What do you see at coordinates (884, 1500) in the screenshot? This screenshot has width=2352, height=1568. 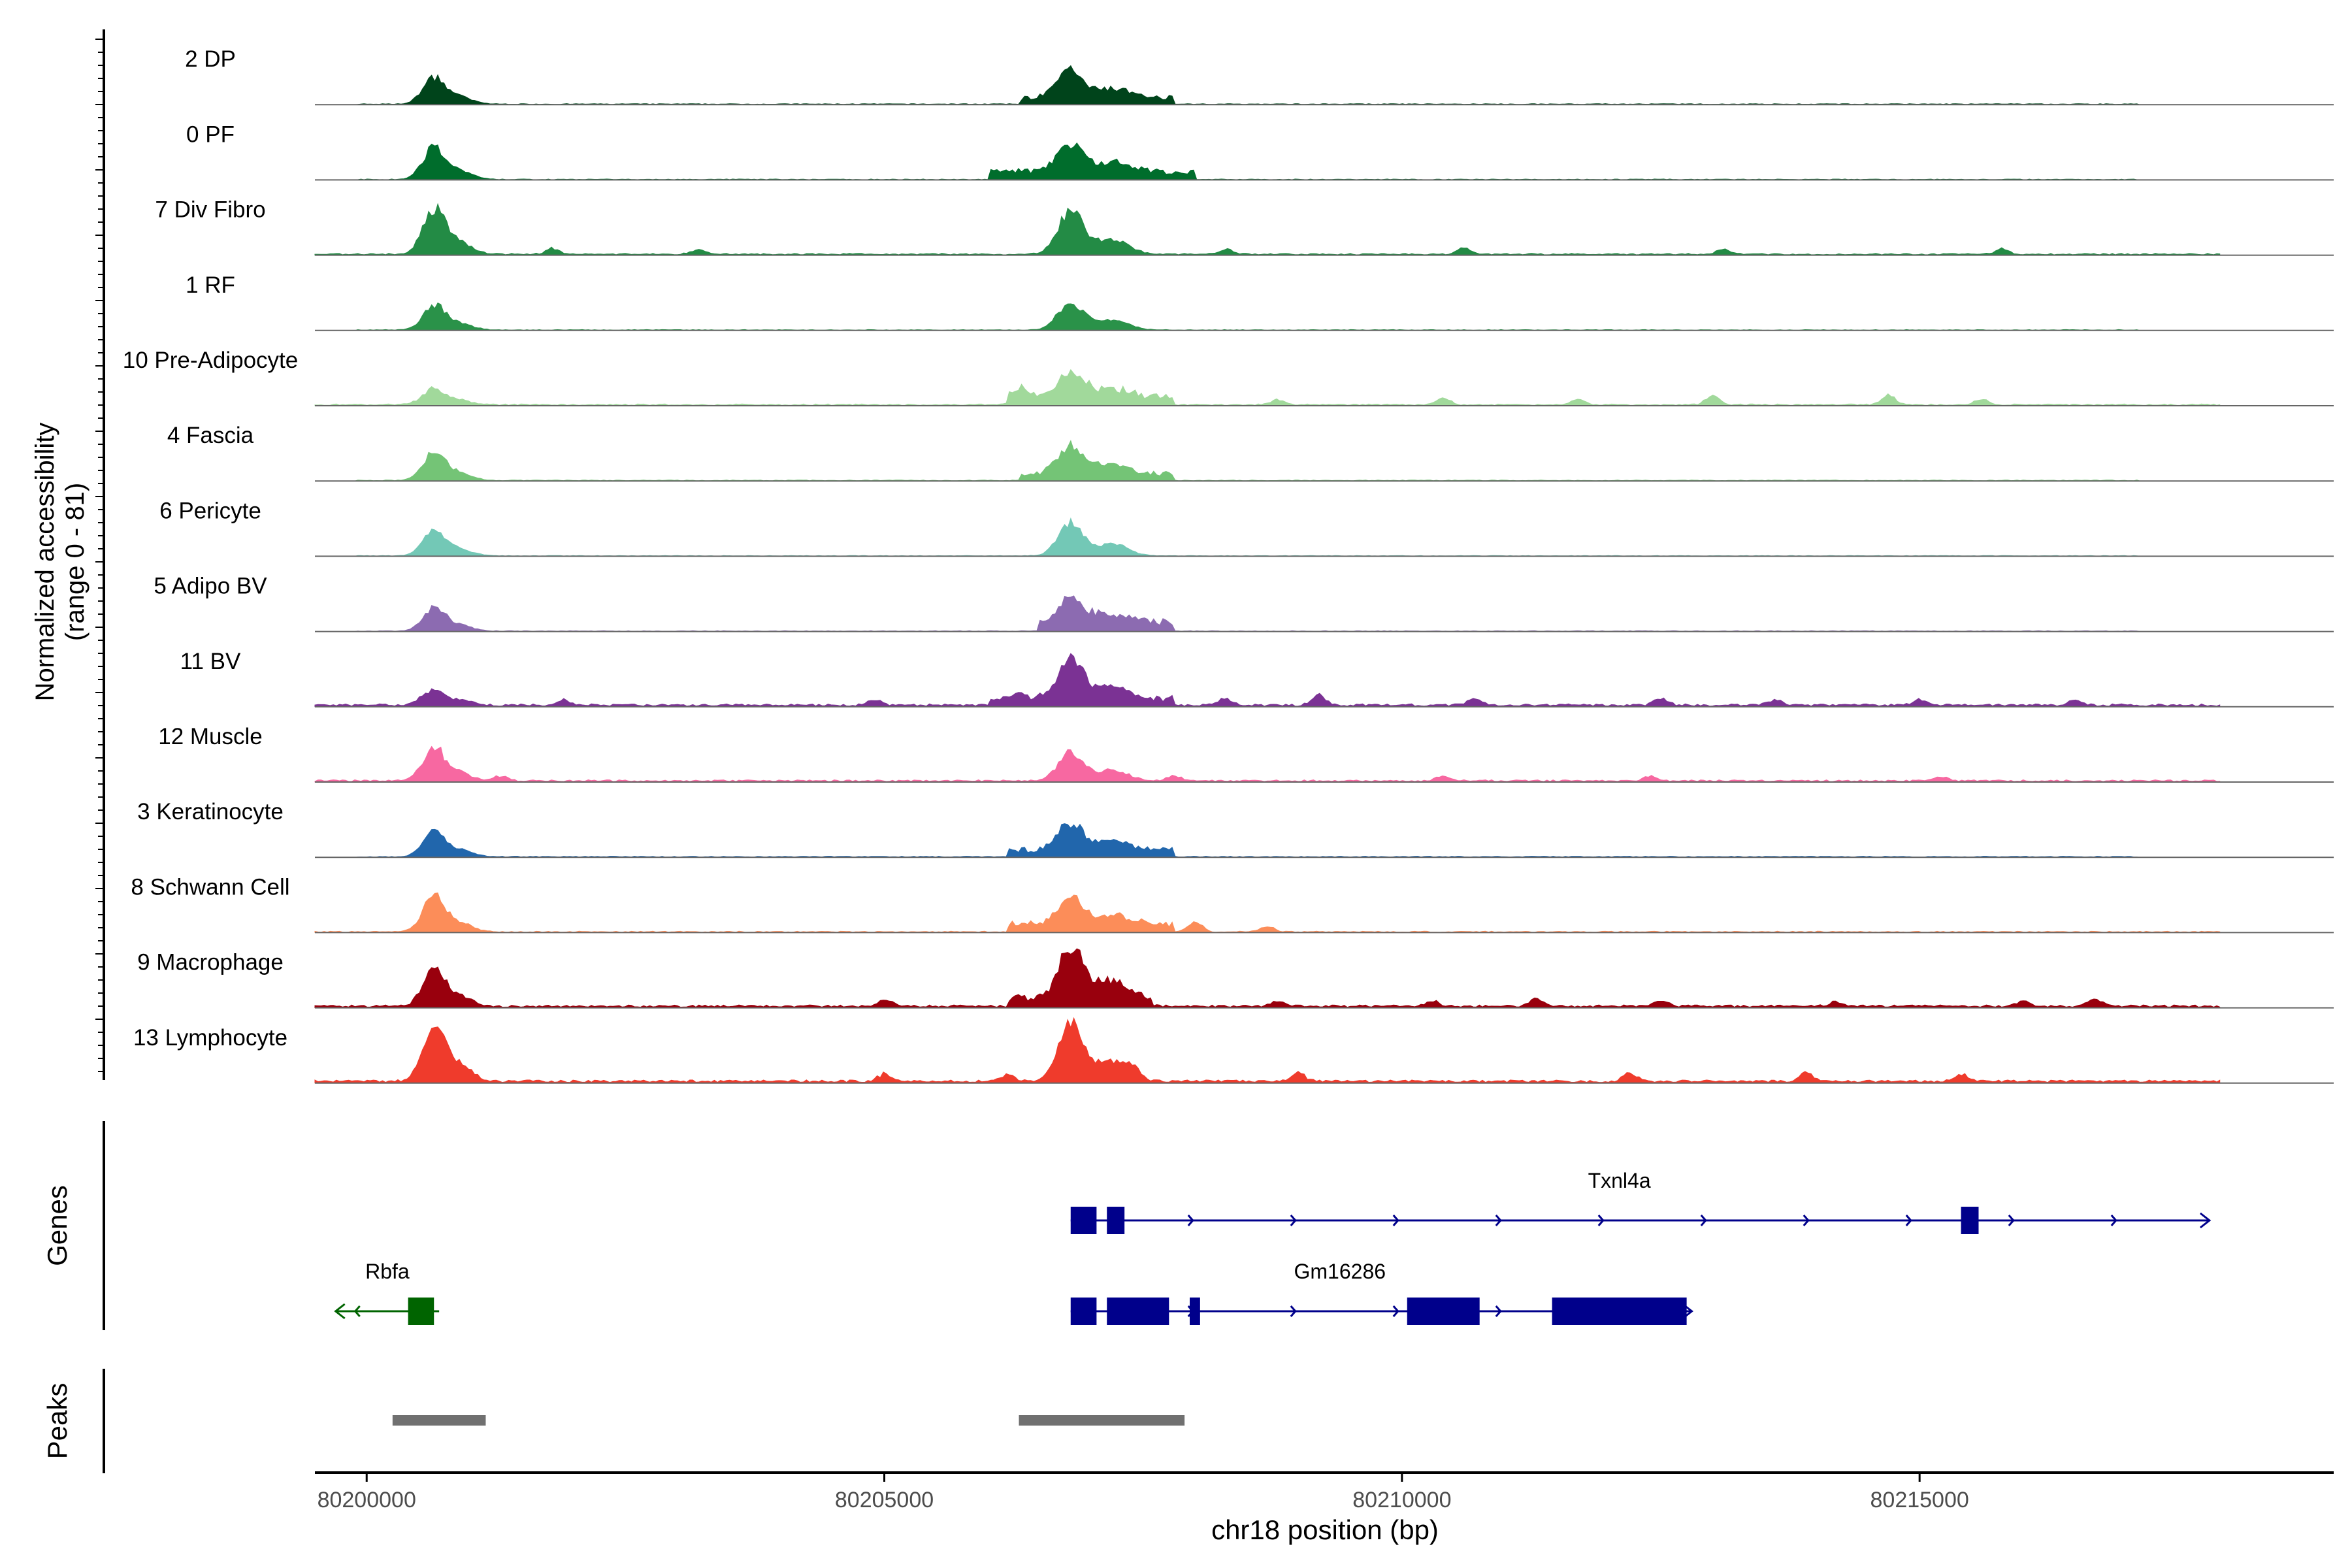 I see `x-tick-label: 80205000` at bounding box center [884, 1500].